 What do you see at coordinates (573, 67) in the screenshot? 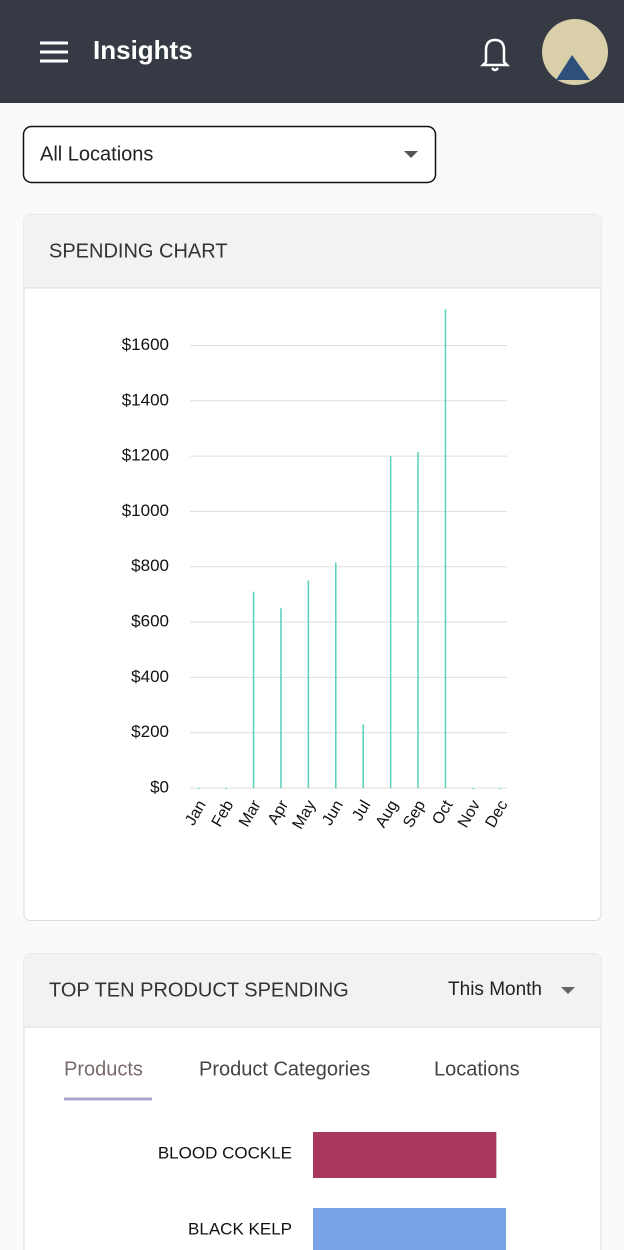
I see `avatar-shape` at bounding box center [573, 67].